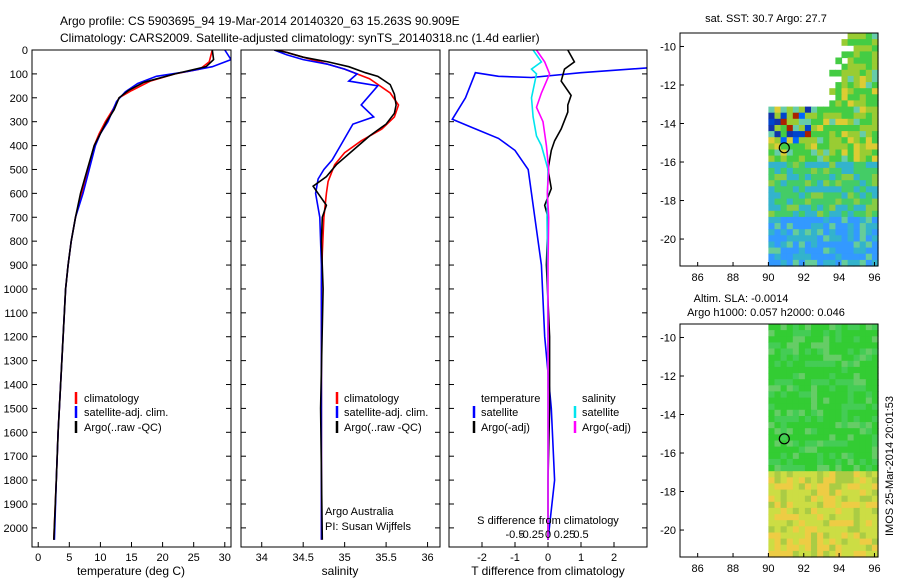  I want to click on depth-tick-label: 1400, so click(16, 386).